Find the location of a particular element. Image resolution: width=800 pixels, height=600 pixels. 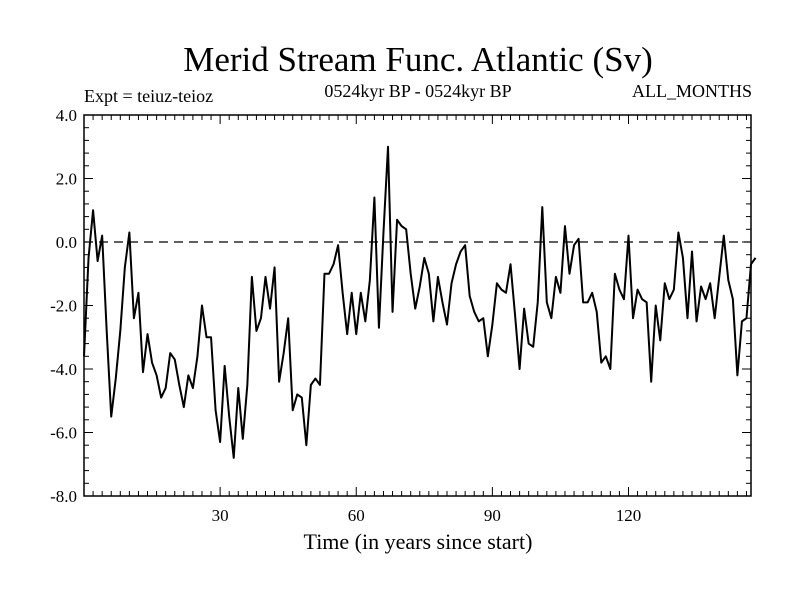

y-tick-label: 4.0 is located at coordinates (66, 115).